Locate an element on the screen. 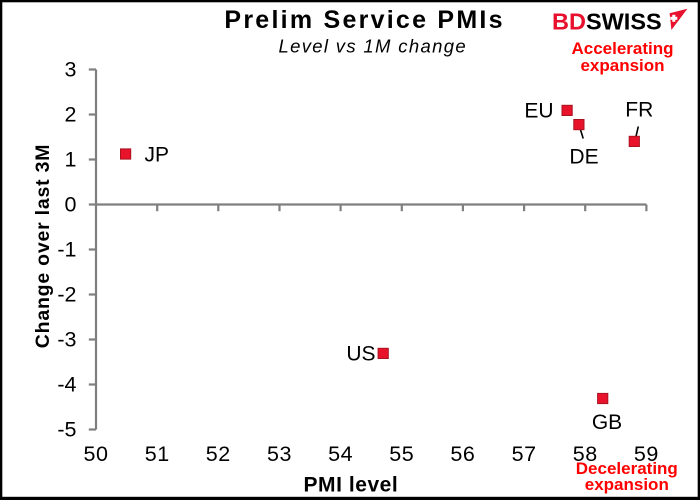 The height and width of the screenshot is (500, 700). svg-text: JP is located at coordinates (157, 155).